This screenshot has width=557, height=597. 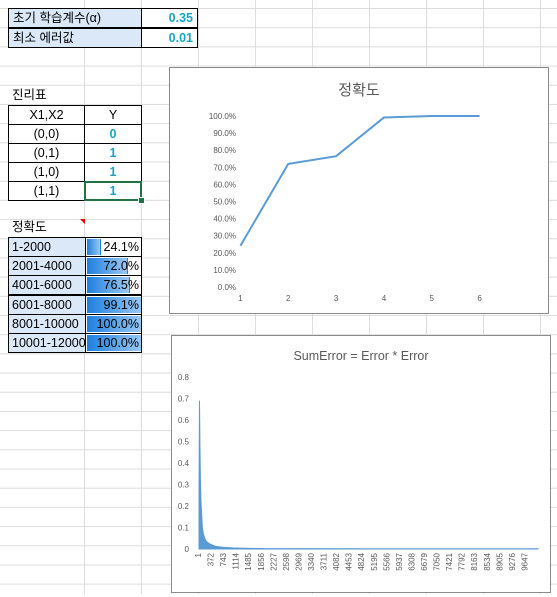 What do you see at coordinates (248, 561) in the screenshot?
I see `x-tick-label: 1485` at bounding box center [248, 561].